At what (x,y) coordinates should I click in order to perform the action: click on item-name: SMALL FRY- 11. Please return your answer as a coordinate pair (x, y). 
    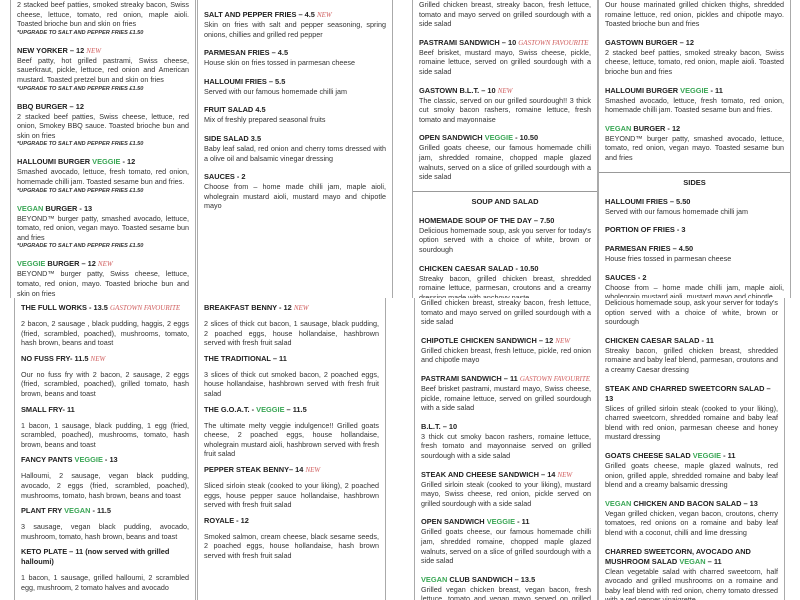
    Looking at the image, I should click on (105, 410).